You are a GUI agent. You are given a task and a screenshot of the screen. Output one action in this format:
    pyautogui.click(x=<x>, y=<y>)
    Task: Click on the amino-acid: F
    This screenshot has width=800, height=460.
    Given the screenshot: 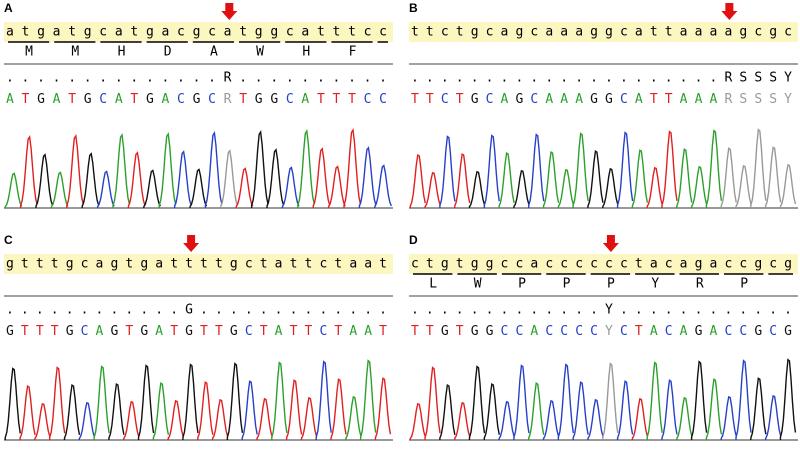 What is the action you would take?
    pyautogui.click(x=353, y=52)
    